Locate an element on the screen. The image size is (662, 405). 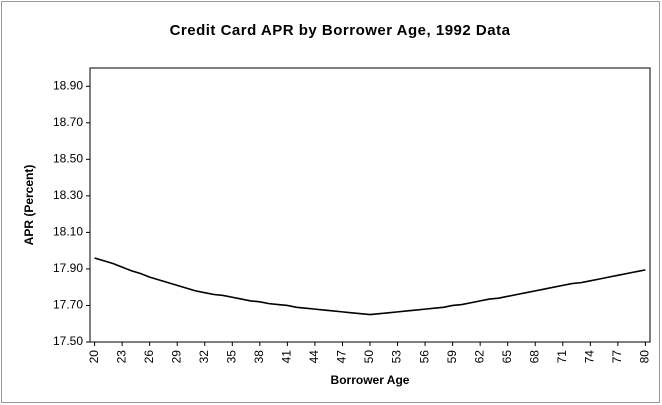
x-tick-label: 68 is located at coordinates (534, 357).